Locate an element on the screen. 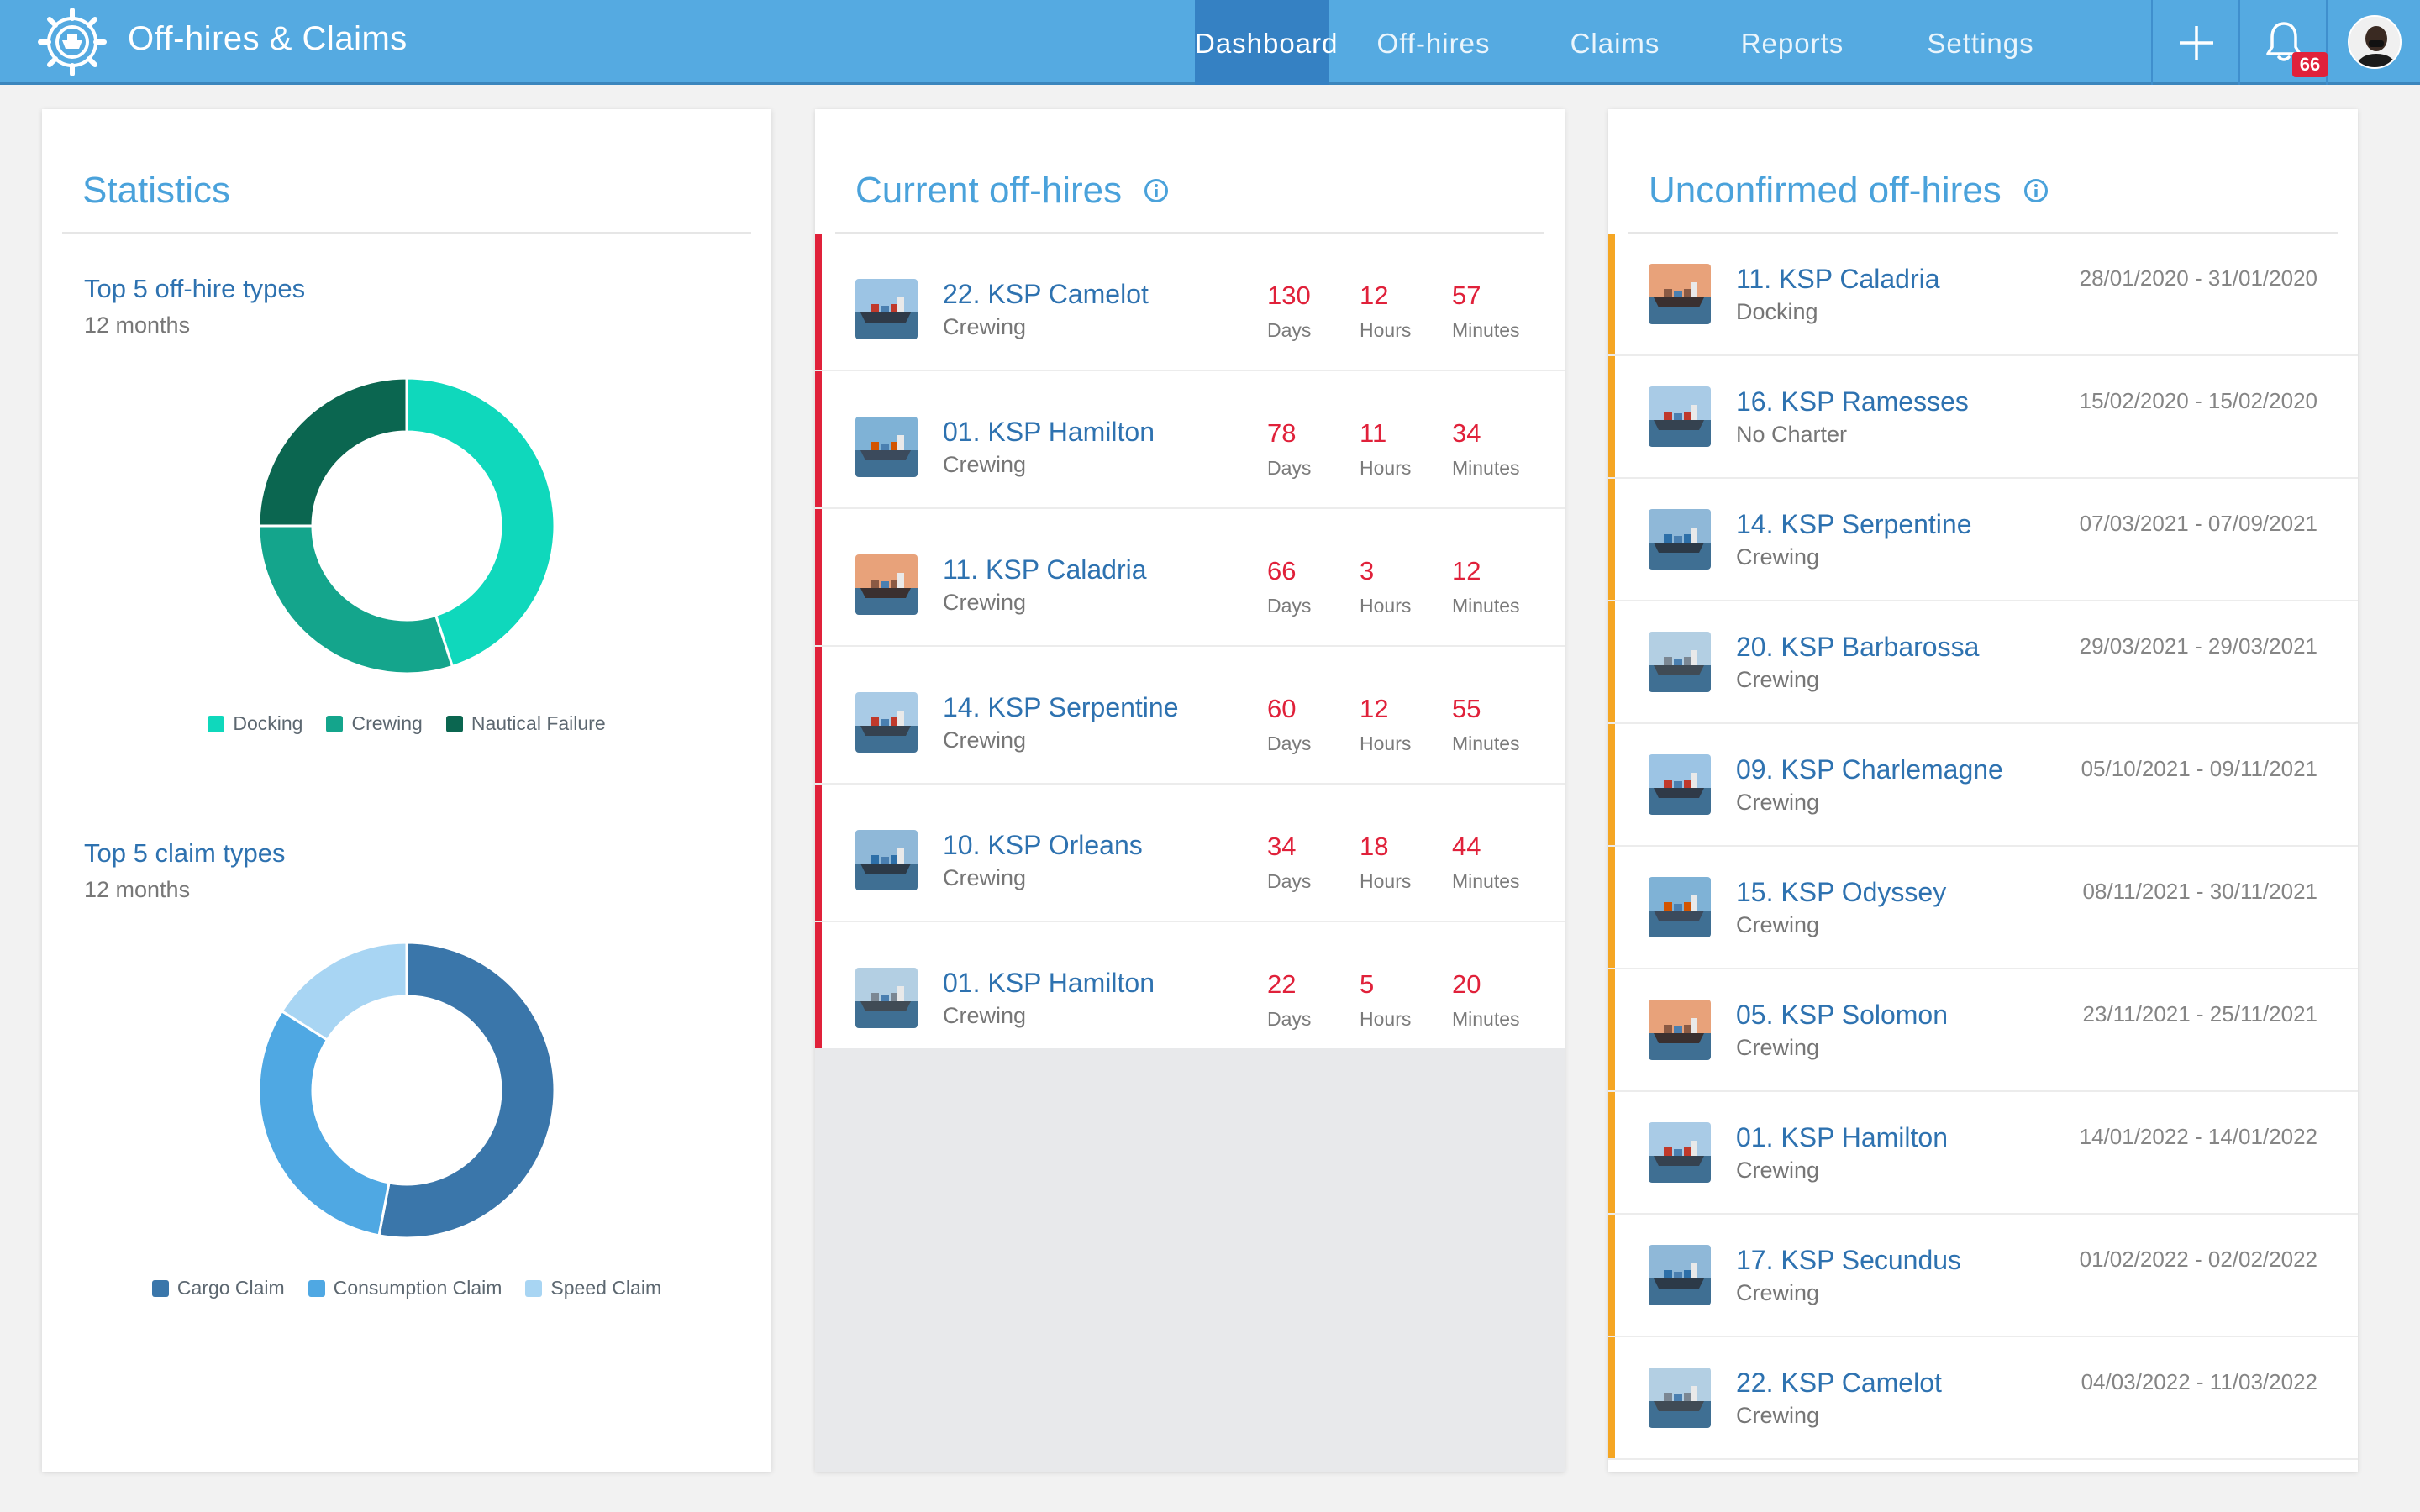  offhire-legend-item: Docking is located at coordinates (255, 723).